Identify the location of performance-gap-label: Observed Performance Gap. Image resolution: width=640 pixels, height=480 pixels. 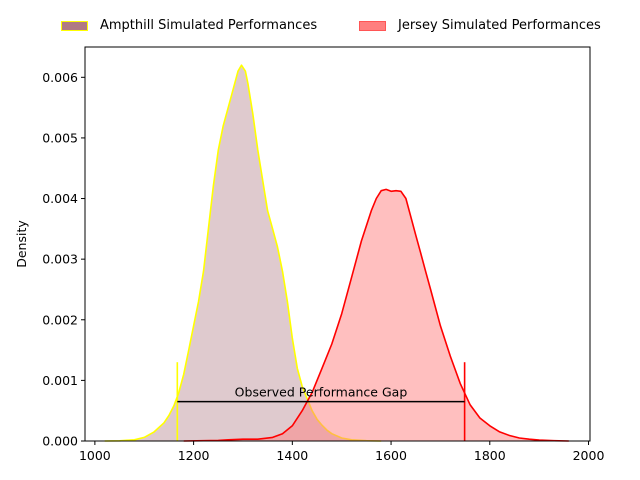
(321, 392).